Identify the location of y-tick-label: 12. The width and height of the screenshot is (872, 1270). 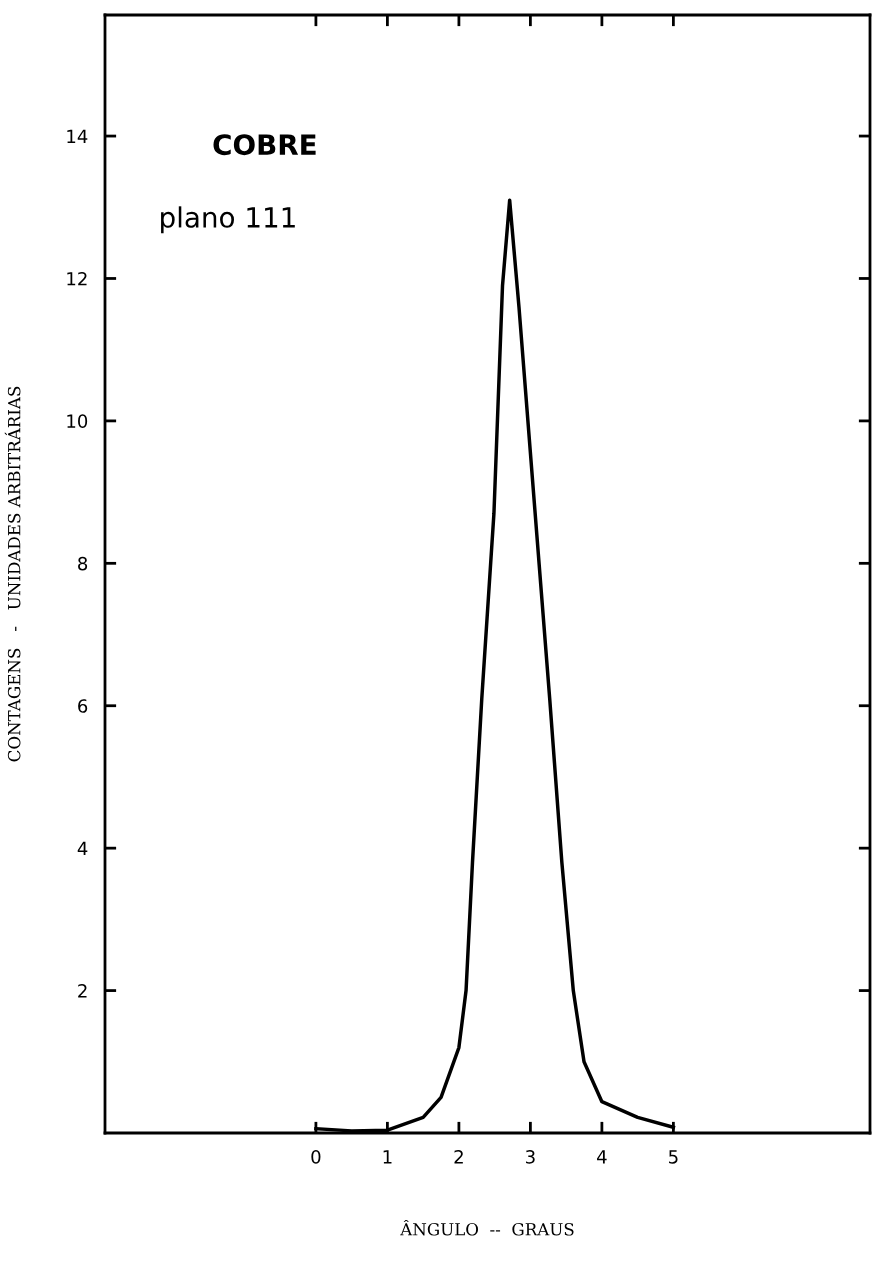
(77, 278).